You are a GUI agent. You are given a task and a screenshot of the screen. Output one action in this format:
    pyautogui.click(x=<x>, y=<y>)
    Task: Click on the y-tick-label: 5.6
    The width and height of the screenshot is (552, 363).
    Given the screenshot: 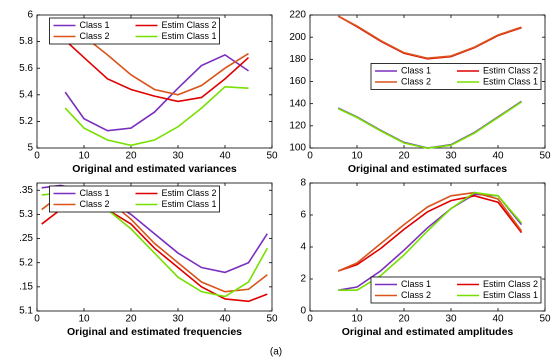 What is the action you would take?
    pyautogui.click(x=26, y=68)
    